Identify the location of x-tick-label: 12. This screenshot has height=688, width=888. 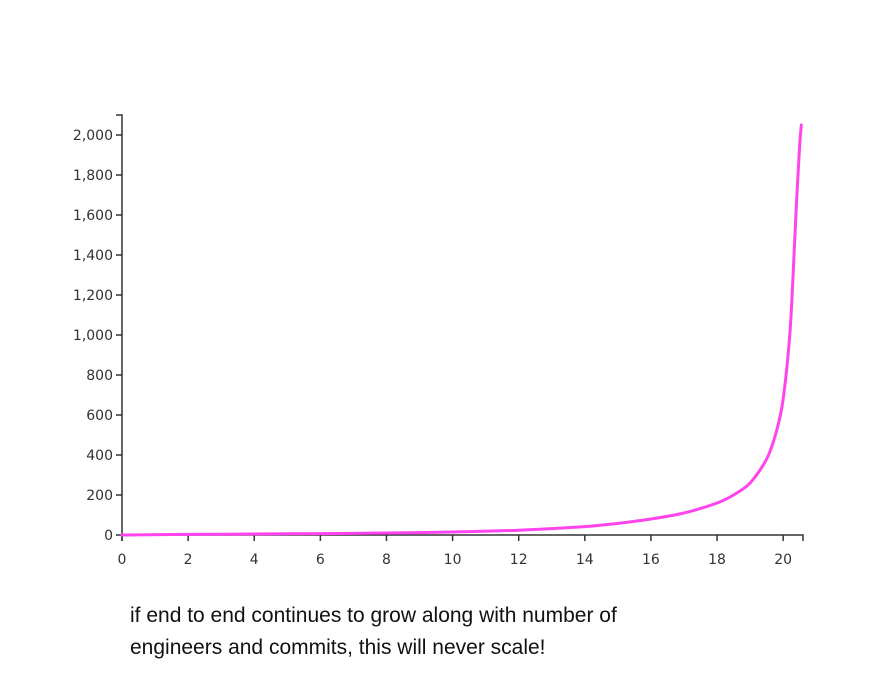
(519, 560).